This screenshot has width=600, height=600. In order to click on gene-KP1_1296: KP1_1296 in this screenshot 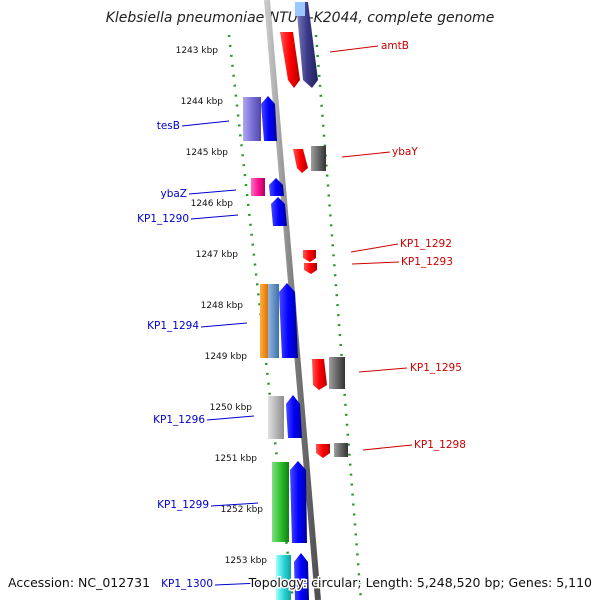, I will do `click(227, 417)`.